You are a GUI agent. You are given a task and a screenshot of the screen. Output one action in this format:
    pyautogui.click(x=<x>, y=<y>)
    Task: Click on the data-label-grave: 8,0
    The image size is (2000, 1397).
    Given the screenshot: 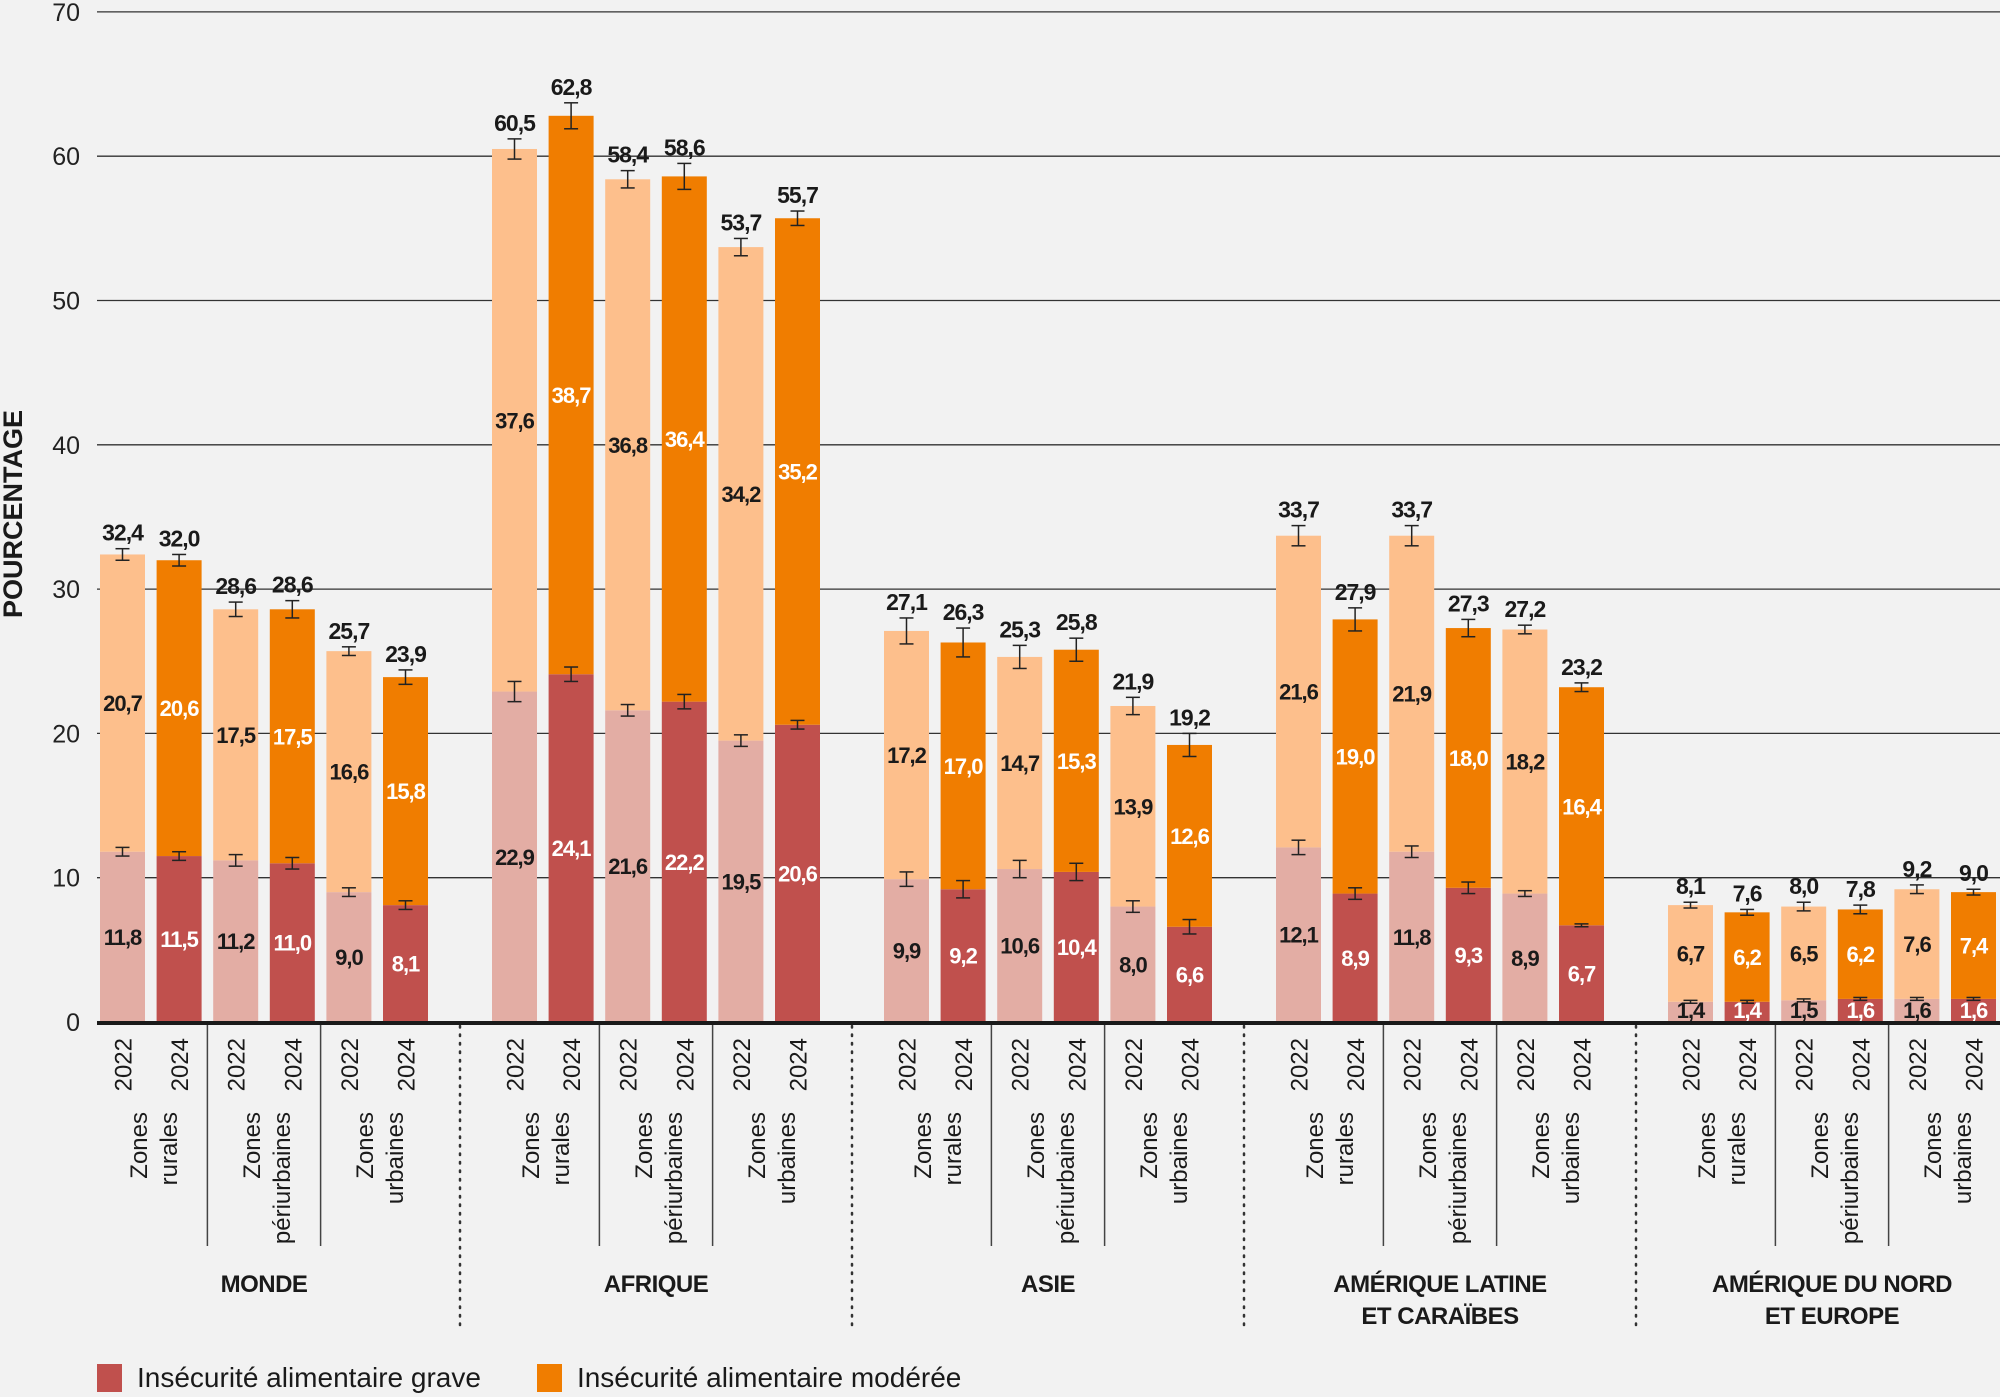 What is the action you would take?
    pyautogui.click(x=1133, y=964)
    